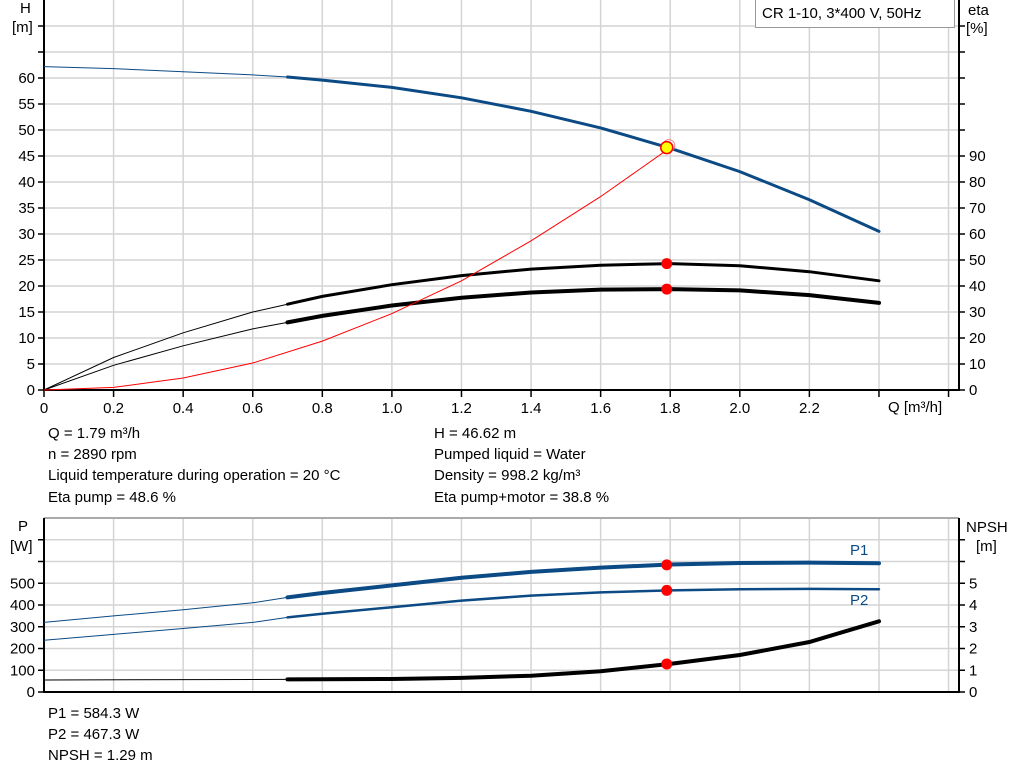  What do you see at coordinates (531, 408) in the screenshot?
I see `x-tick-label: 1.4` at bounding box center [531, 408].